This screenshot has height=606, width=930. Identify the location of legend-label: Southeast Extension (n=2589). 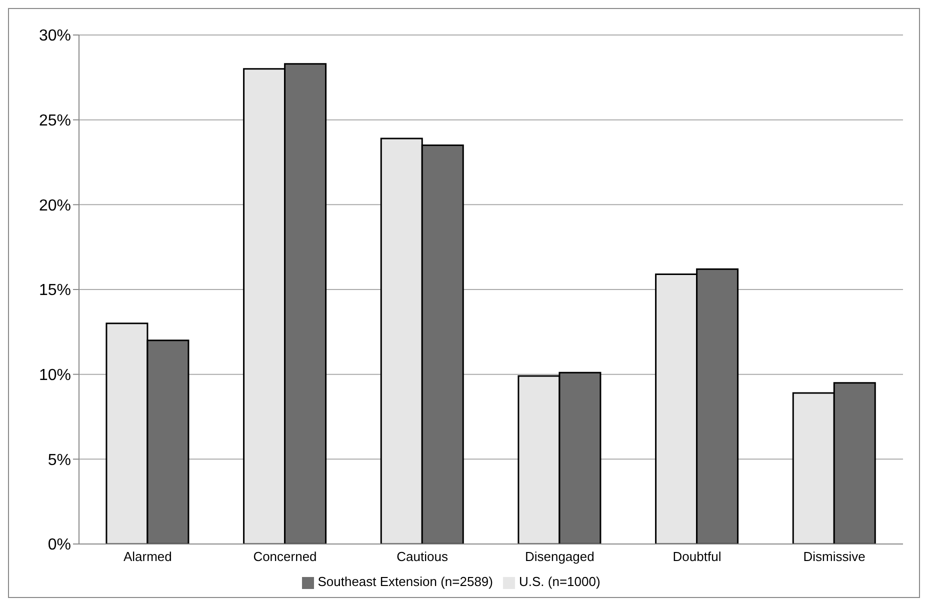
(405, 581).